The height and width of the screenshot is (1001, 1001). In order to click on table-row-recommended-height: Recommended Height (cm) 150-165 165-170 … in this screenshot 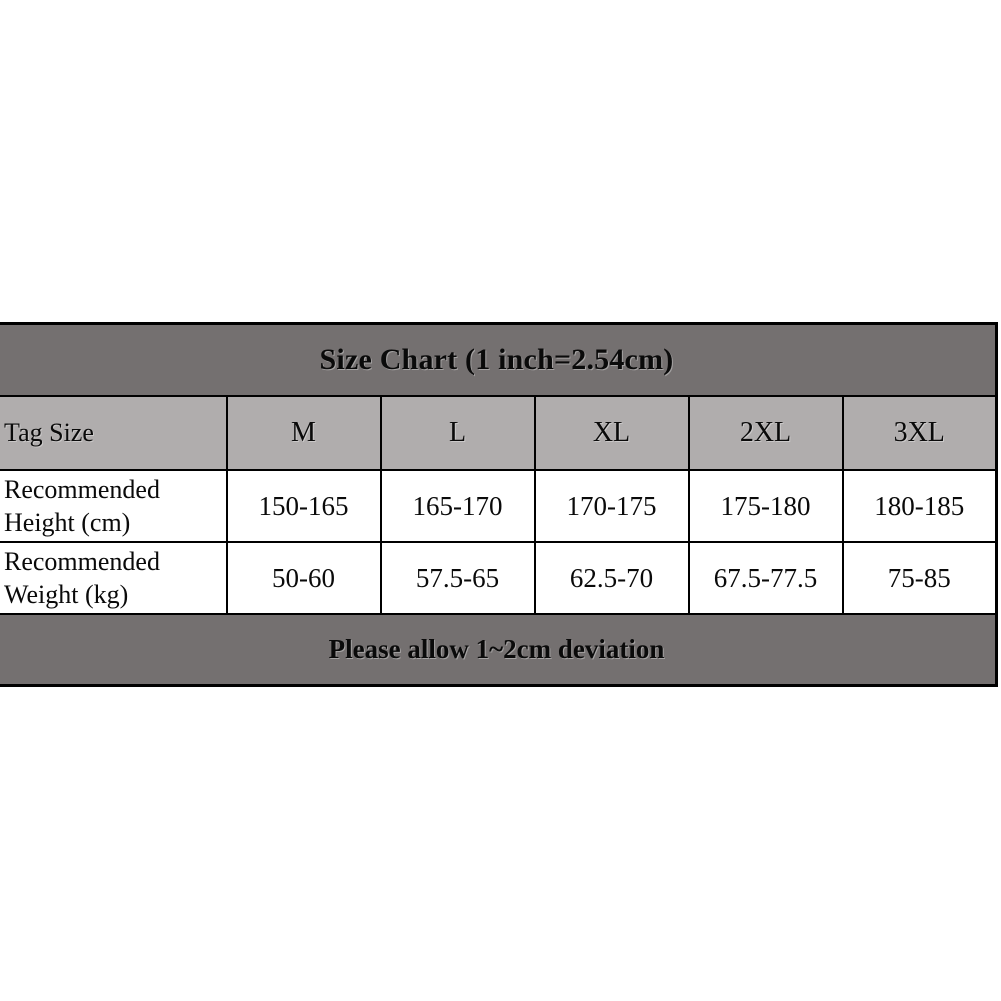, I will do `click(499, 506)`.